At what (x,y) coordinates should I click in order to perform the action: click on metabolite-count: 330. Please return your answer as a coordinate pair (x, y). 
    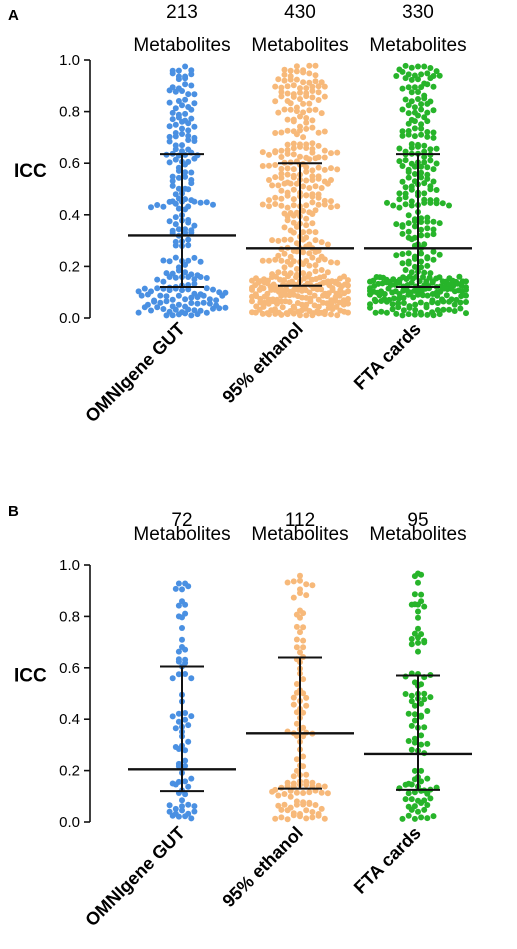
    Looking at the image, I should click on (418, 12).